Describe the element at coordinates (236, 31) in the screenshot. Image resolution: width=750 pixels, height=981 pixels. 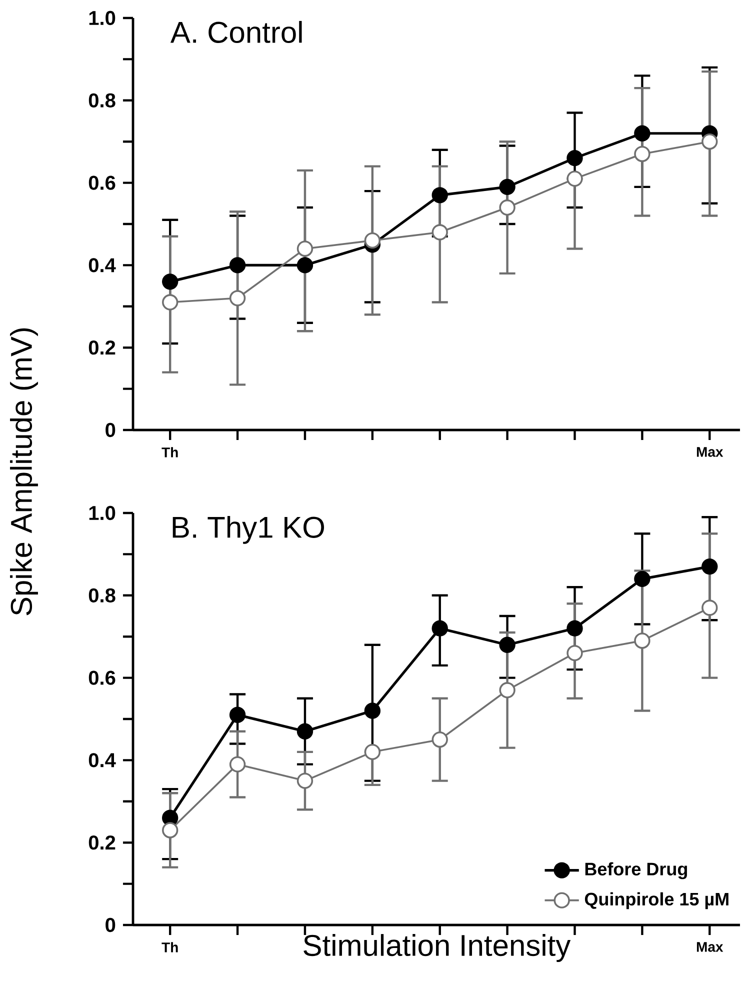
I see `chart-title: A. Control` at that location.